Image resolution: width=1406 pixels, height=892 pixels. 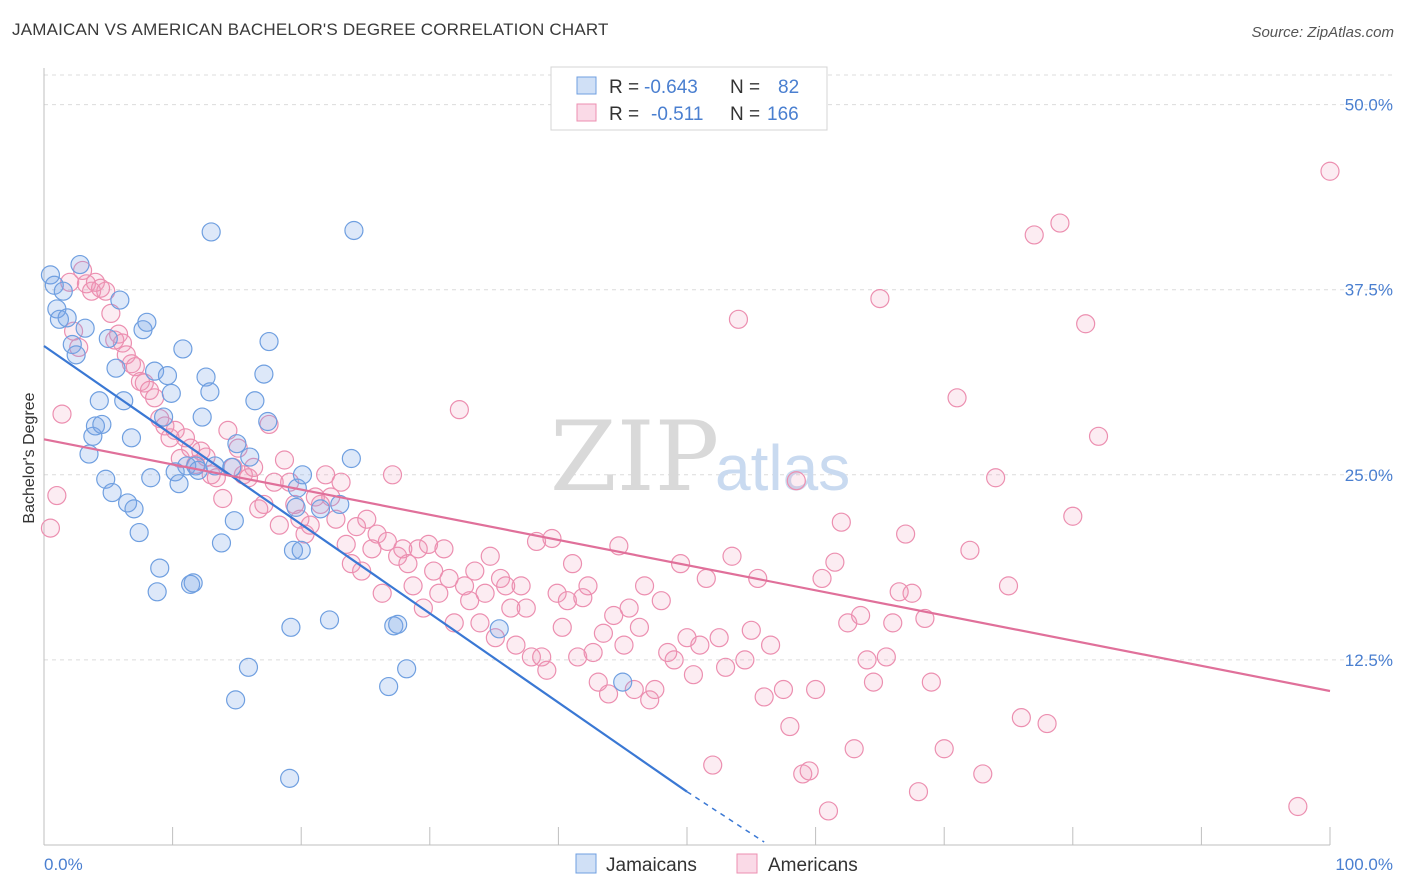 What do you see at coordinates (63, 864) in the screenshot?
I see `x-tick-label-0: 0.0%` at bounding box center [63, 864].